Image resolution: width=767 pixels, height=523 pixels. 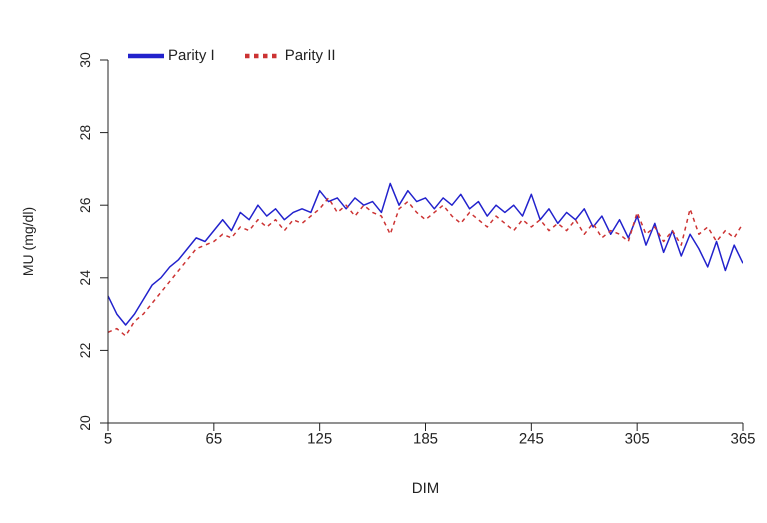 What do you see at coordinates (531, 439) in the screenshot?
I see `x-tick-label: 245` at bounding box center [531, 439].